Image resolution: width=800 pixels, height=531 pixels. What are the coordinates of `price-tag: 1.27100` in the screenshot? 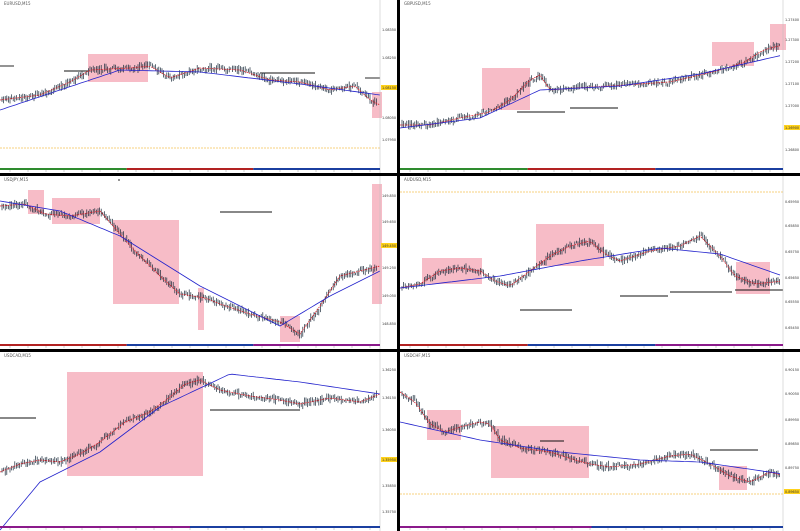 It's located at (792, 84).